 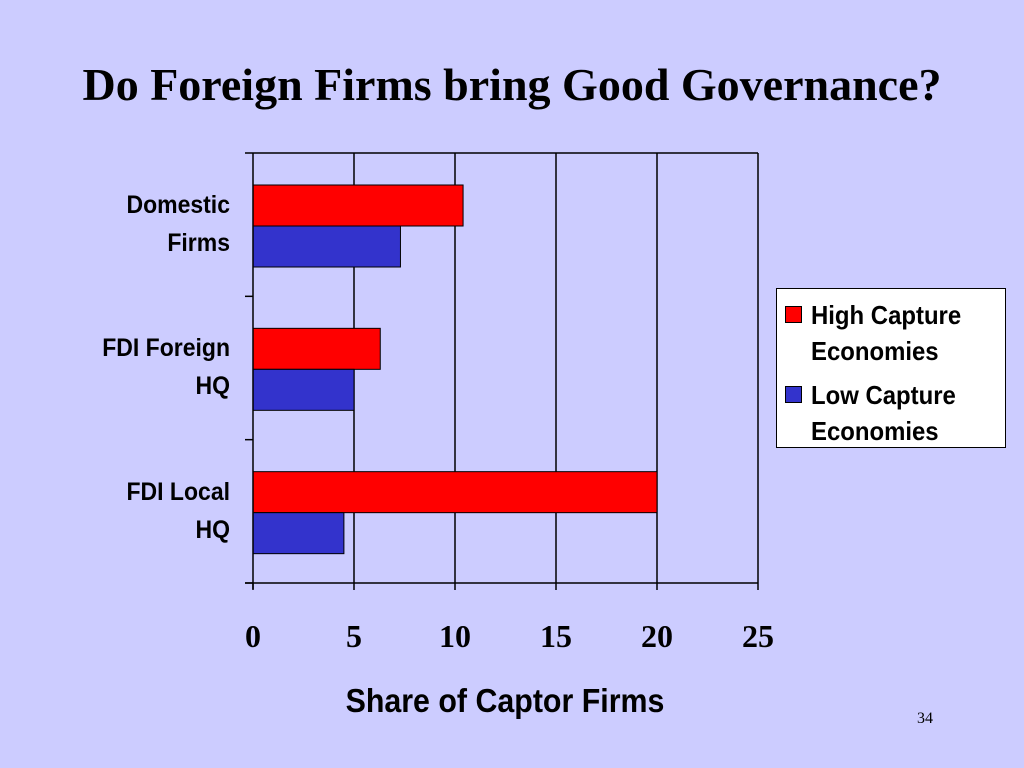 What do you see at coordinates (166, 367) in the screenshot?
I see `category-label-fdi-foreign-hq: FDI Foreign HQ` at bounding box center [166, 367].